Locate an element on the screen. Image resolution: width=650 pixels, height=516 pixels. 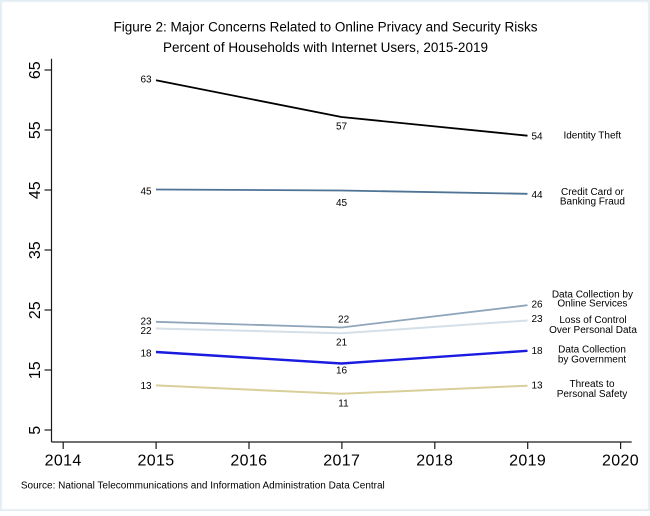
svg-text: 2019 is located at coordinates (527, 460).